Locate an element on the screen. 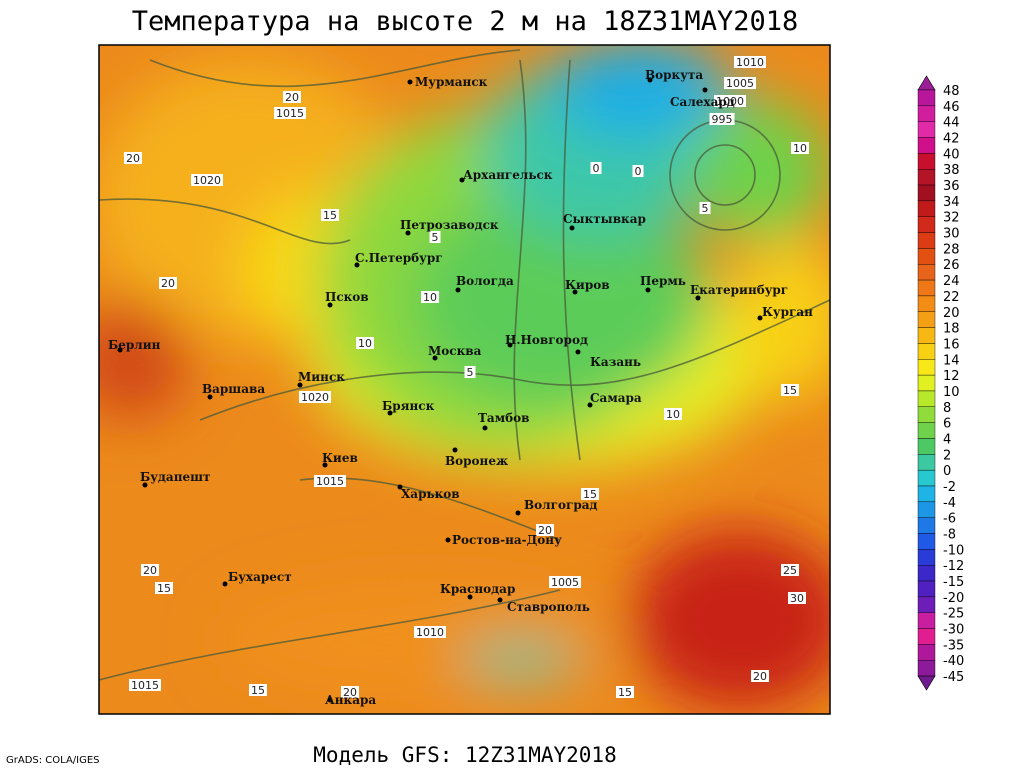  colorbar-cap is located at coordinates (926, 83).